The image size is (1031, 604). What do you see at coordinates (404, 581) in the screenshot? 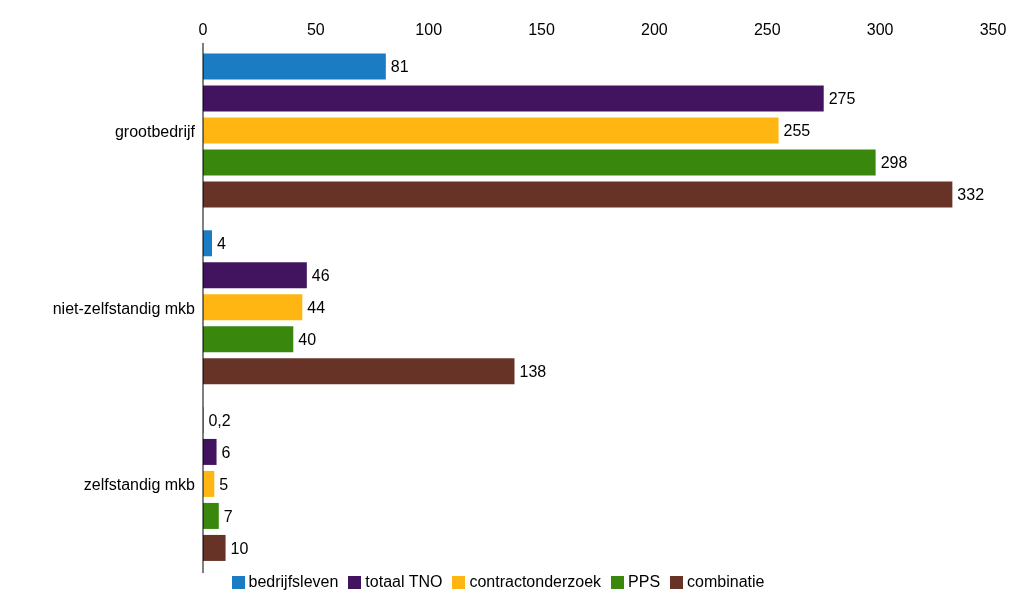
I see `legend-label: totaal TNO` at bounding box center [404, 581].